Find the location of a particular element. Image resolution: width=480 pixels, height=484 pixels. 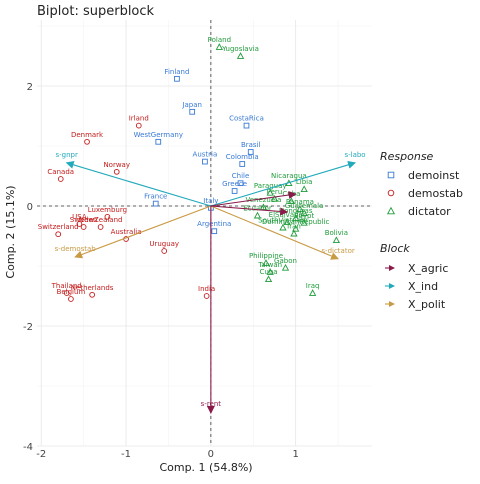

point-label: SouthVietnam is located at coordinates (283, 221).